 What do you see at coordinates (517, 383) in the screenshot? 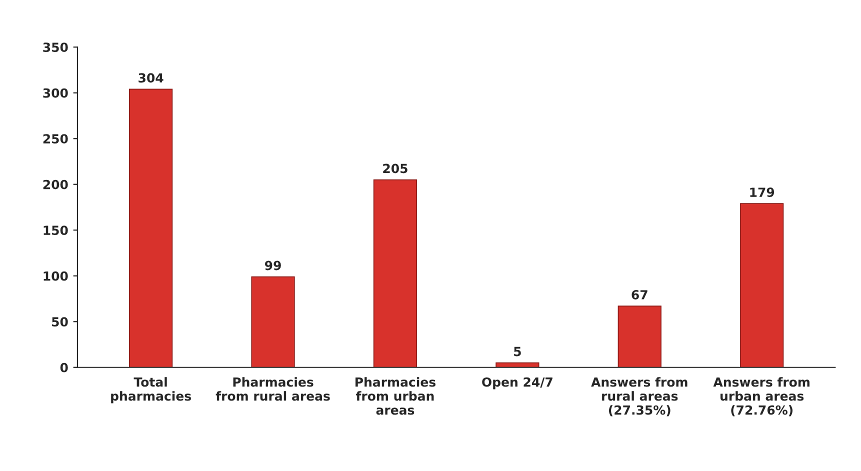
I see `x-tick-label: Open 24/7` at bounding box center [517, 383].